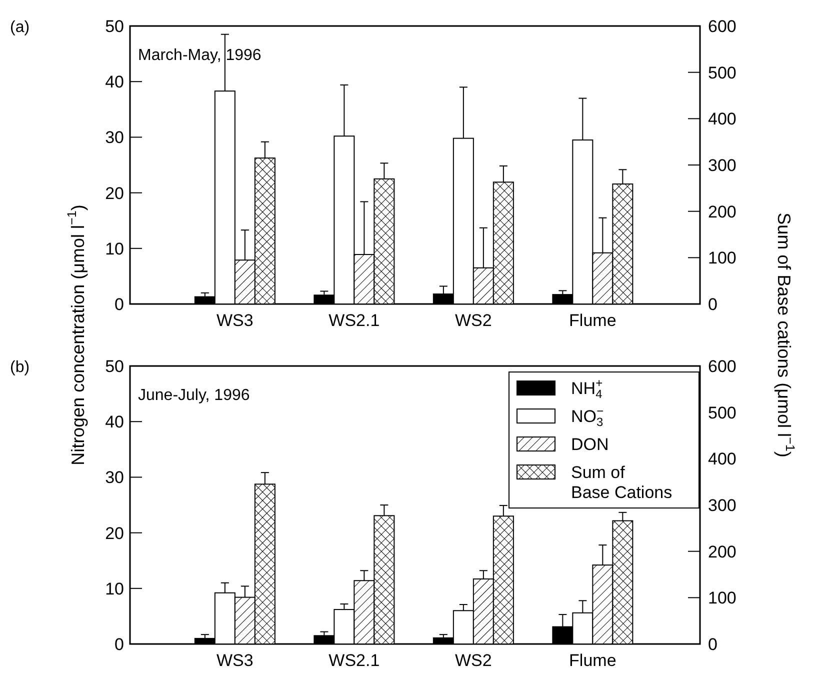 The height and width of the screenshot is (678, 815). What do you see at coordinates (590, 444) in the screenshot?
I see `legend-label: DON` at bounding box center [590, 444].